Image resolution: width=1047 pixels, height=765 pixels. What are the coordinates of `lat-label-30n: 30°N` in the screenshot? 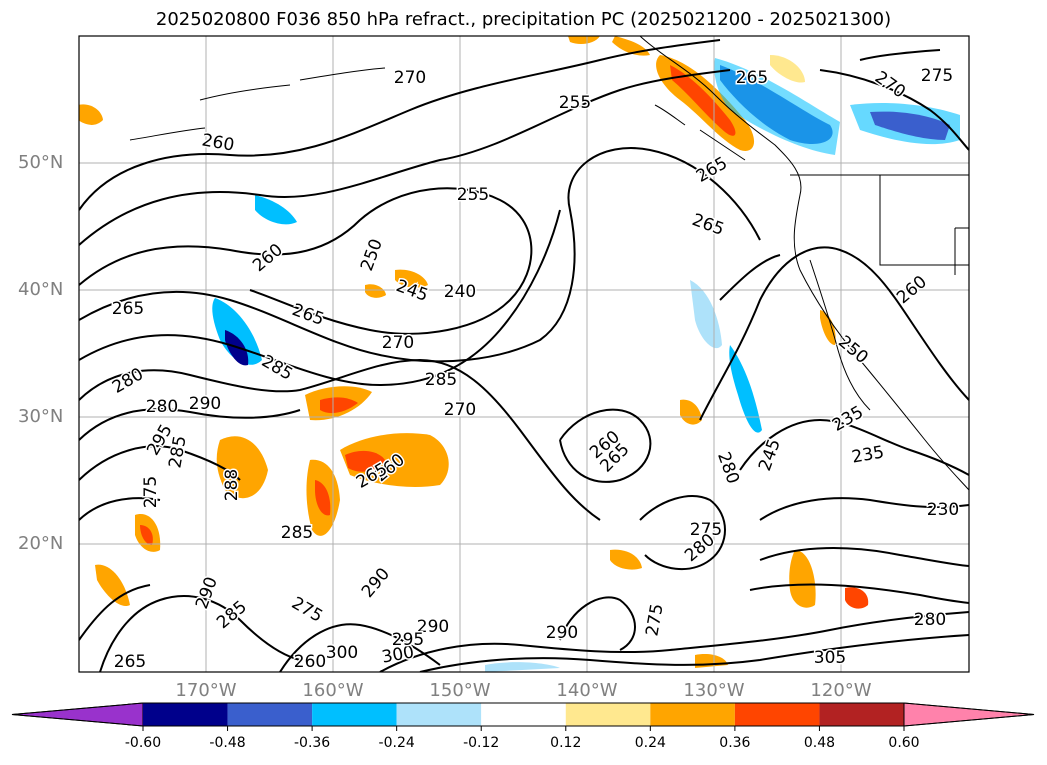 It's located at (41, 416).